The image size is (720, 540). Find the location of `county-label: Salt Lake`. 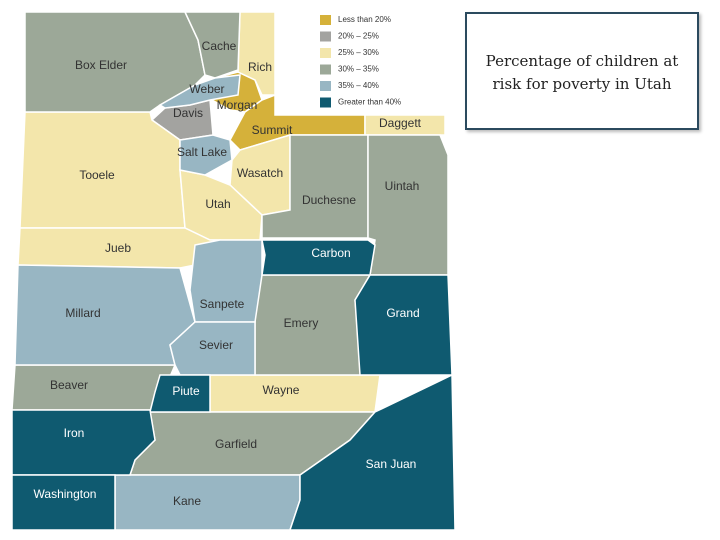

county-label: Salt Lake is located at coordinates (202, 152).